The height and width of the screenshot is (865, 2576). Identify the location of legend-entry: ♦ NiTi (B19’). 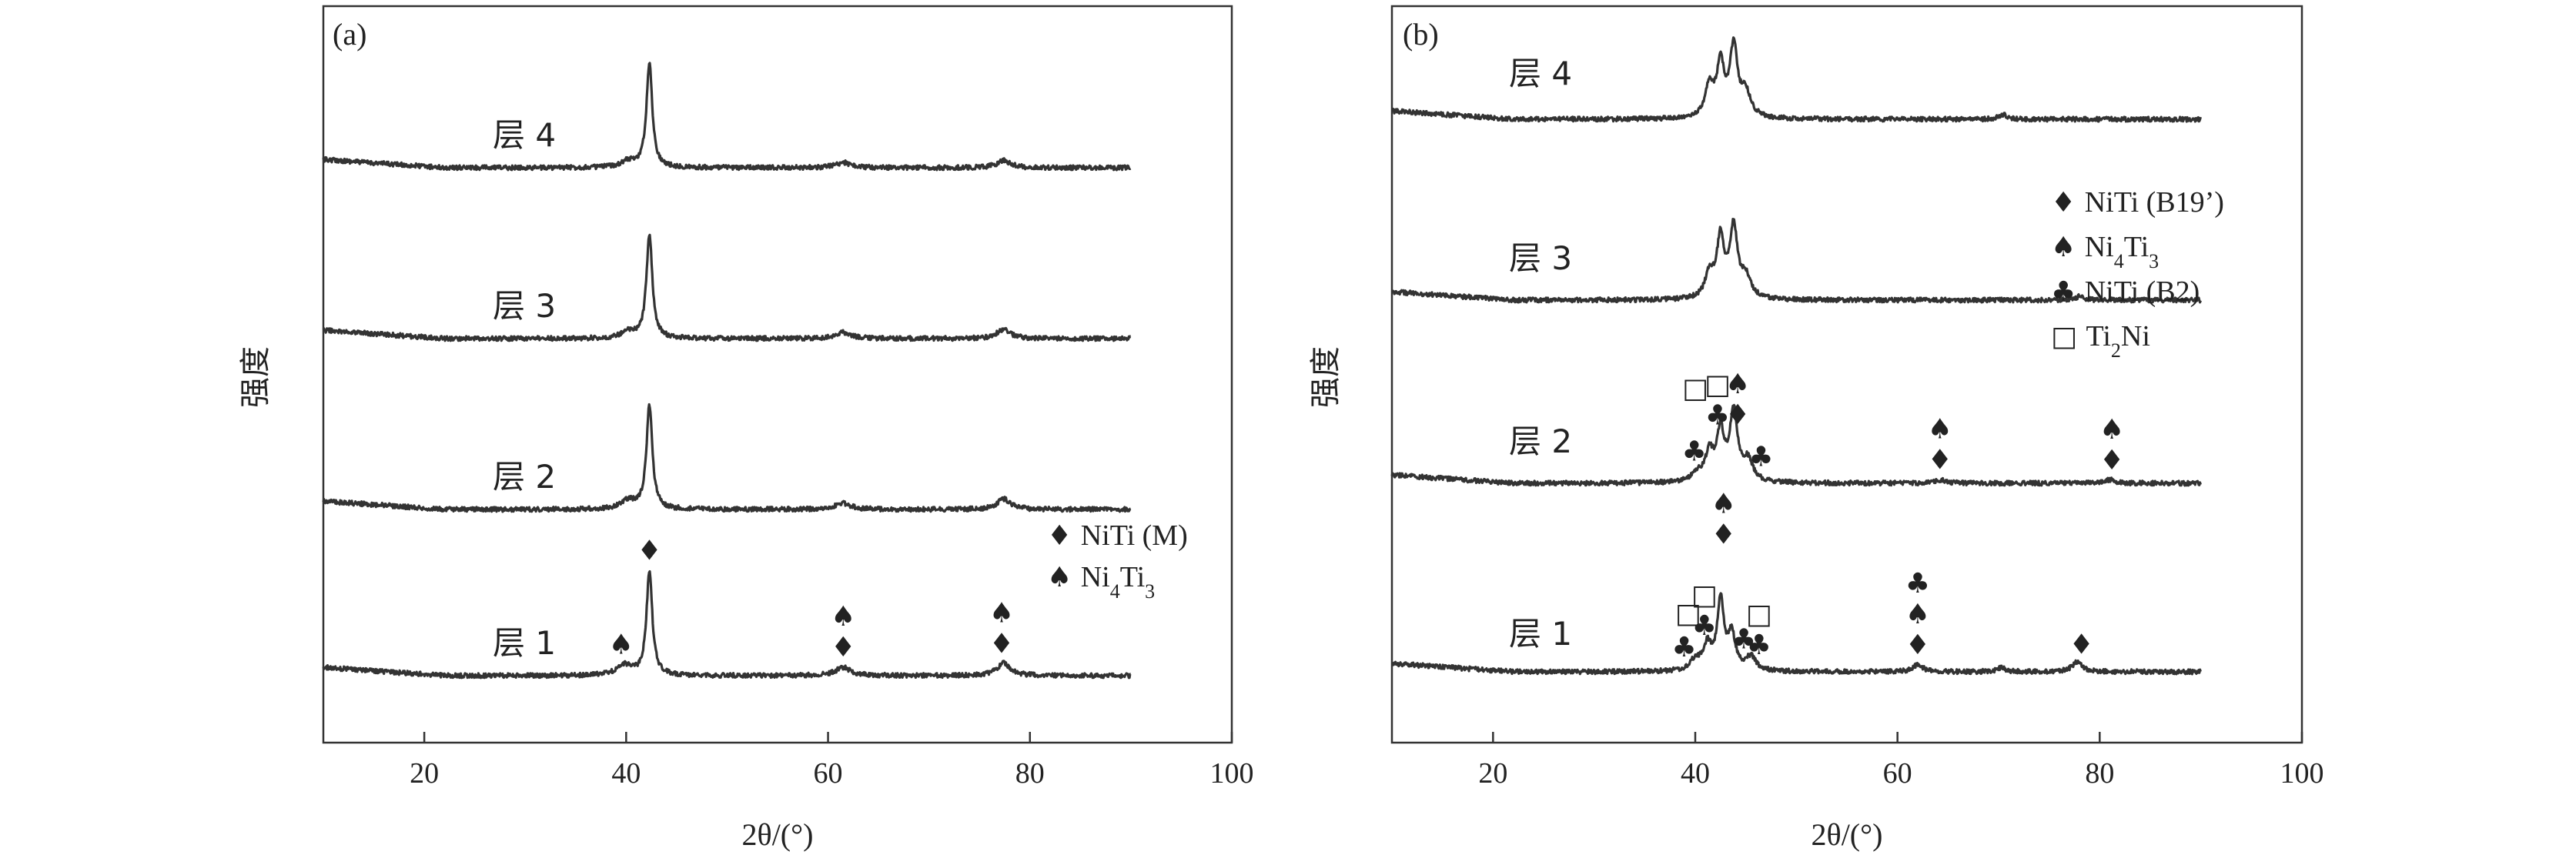
(2138, 202).